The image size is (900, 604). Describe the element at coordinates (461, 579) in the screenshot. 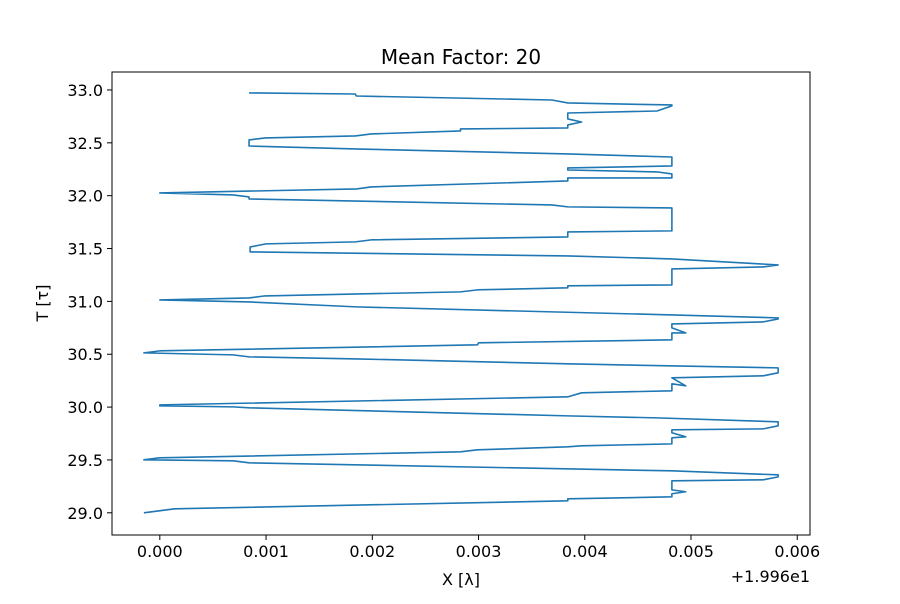

I see `x-axis-label: X [λ]` at that location.